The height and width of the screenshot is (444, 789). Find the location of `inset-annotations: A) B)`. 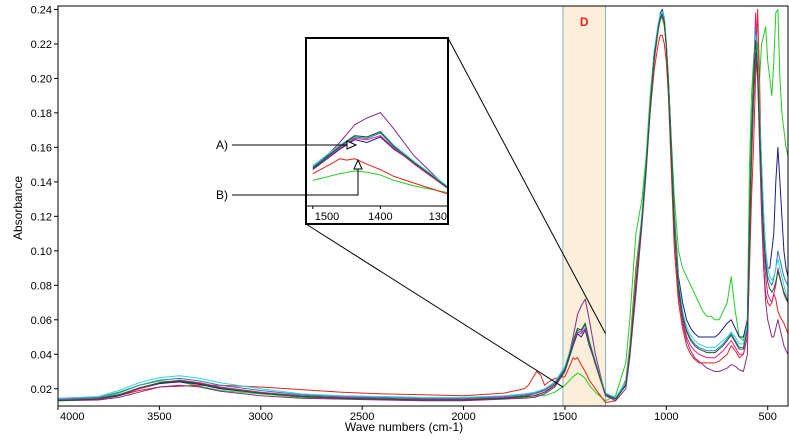

inset-annotations: A) B) is located at coordinates (289, 170).